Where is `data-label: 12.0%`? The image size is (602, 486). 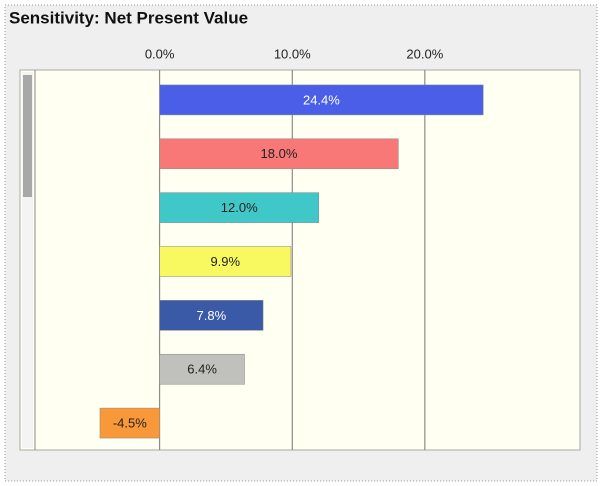 data-label: 12.0% is located at coordinates (239, 207).